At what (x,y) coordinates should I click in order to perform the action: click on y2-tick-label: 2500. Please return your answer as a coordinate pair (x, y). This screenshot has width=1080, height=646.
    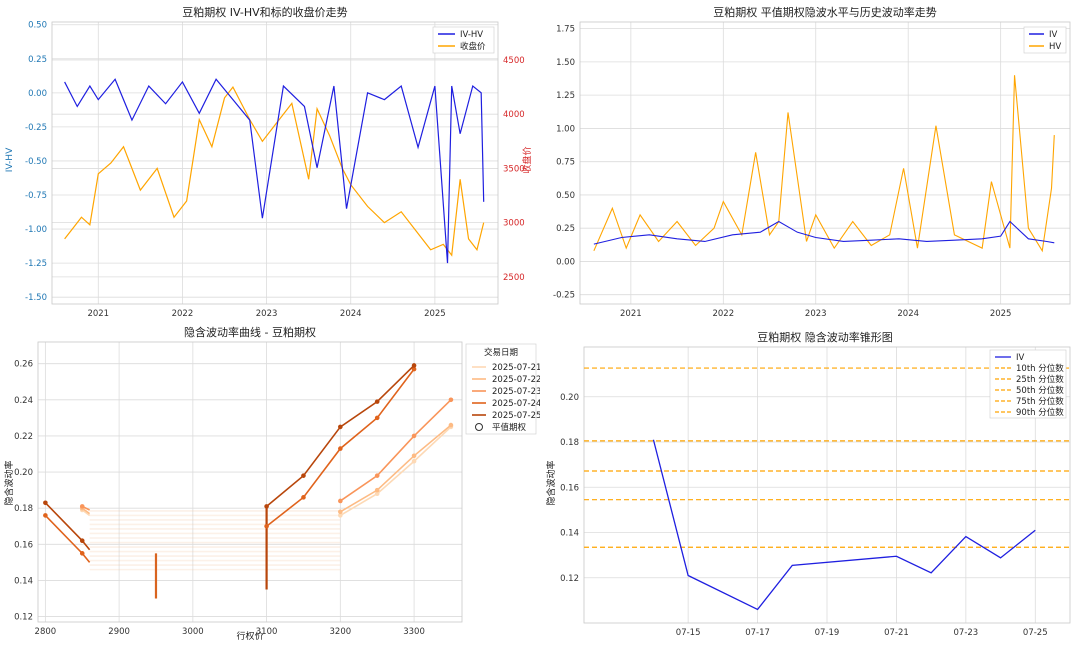
    Looking at the image, I should click on (514, 278).